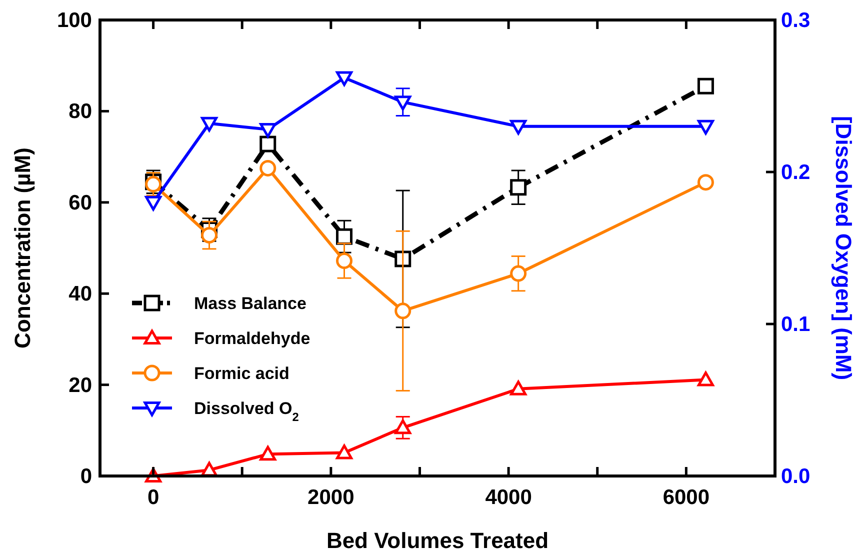 The image size is (862, 552). What do you see at coordinates (250, 303) in the screenshot?
I see `legend-label: Mass Balance` at bounding box center [250, 303].